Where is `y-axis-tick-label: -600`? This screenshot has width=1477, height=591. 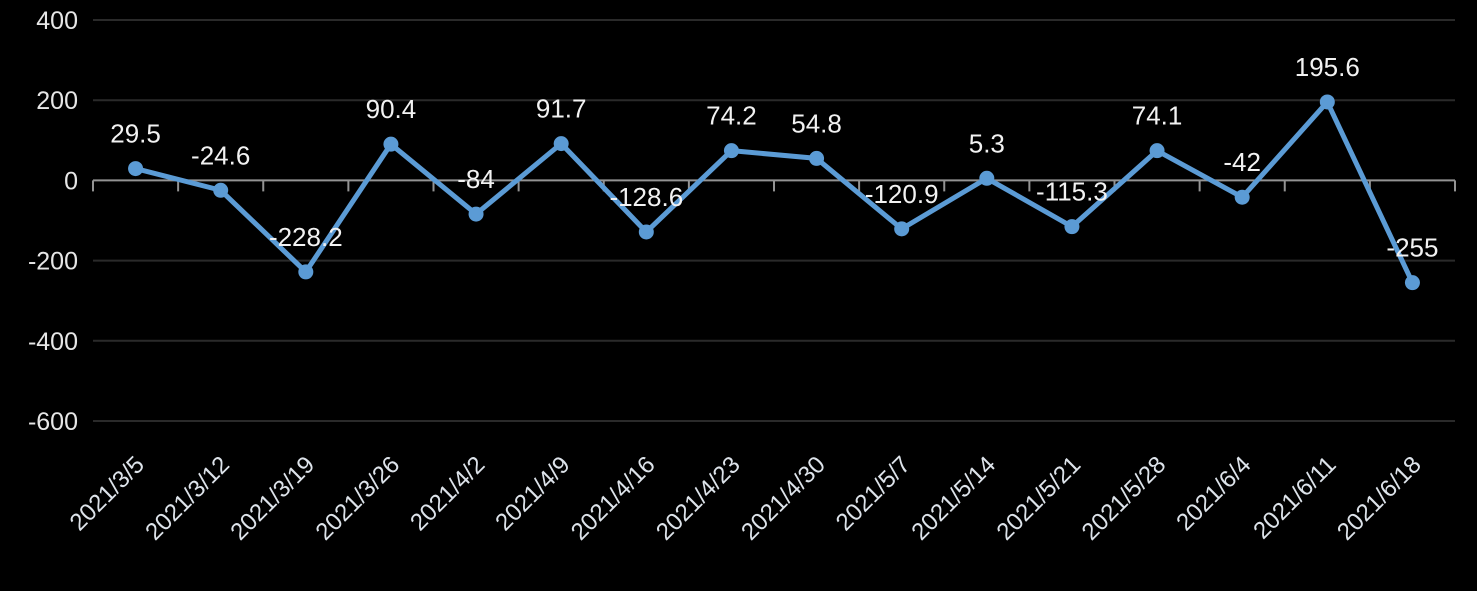 y-axis-tick-label: -600 is located at coordinates (53, 422).